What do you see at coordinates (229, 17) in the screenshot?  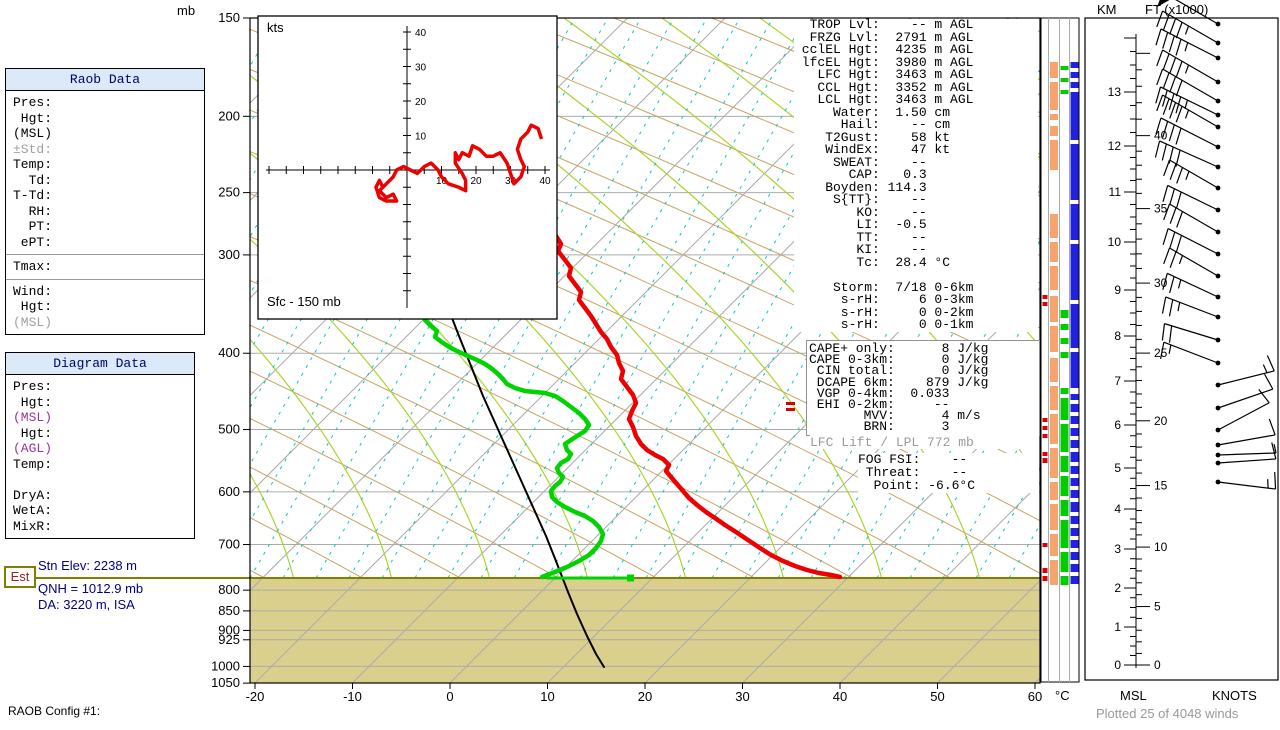 I see `svg-text: 150` at bounding box center [229, 17].